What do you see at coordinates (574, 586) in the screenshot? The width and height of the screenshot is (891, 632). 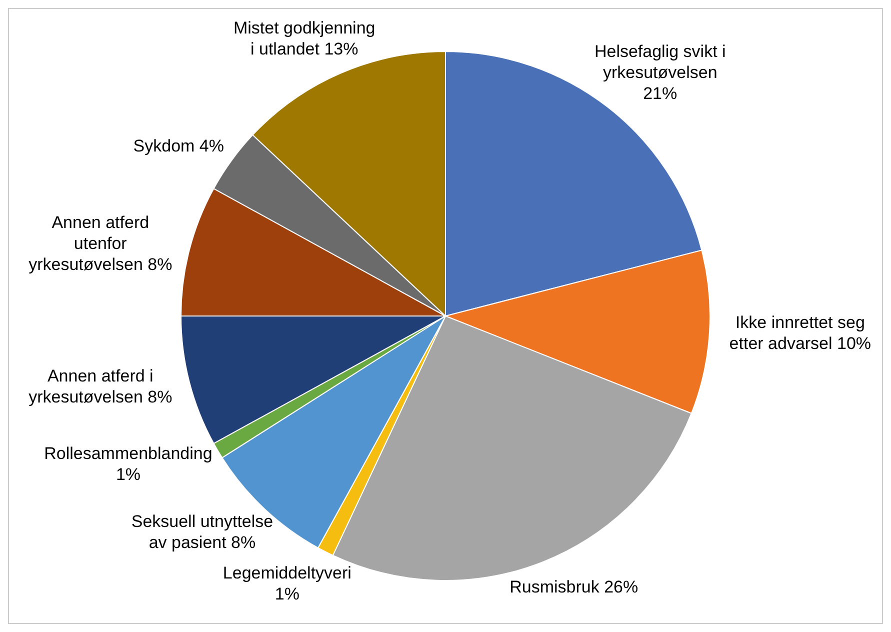 I see `slice-label: Rusmisbruk 26%` at bounding box center [574, 586].